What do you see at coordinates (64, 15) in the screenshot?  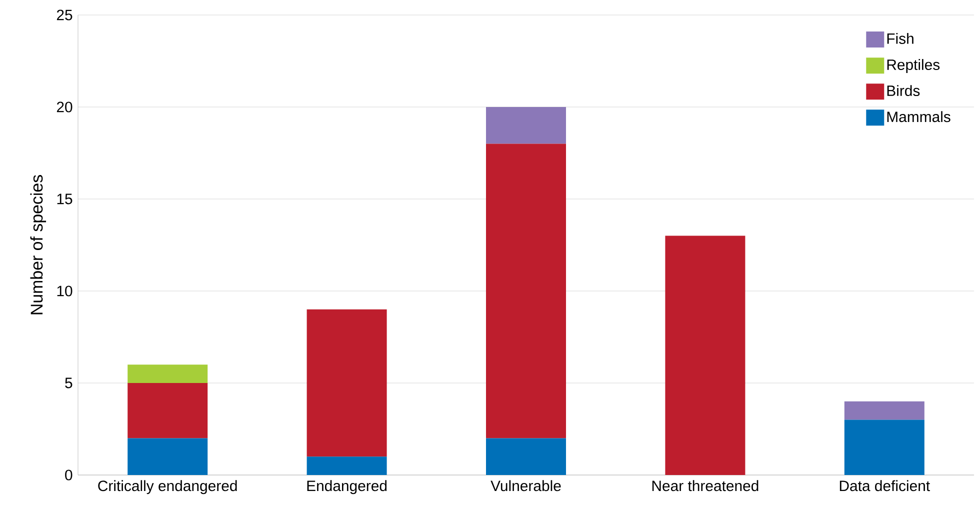 I see `y-tick-label: 25` at bounding box center [64, 15].